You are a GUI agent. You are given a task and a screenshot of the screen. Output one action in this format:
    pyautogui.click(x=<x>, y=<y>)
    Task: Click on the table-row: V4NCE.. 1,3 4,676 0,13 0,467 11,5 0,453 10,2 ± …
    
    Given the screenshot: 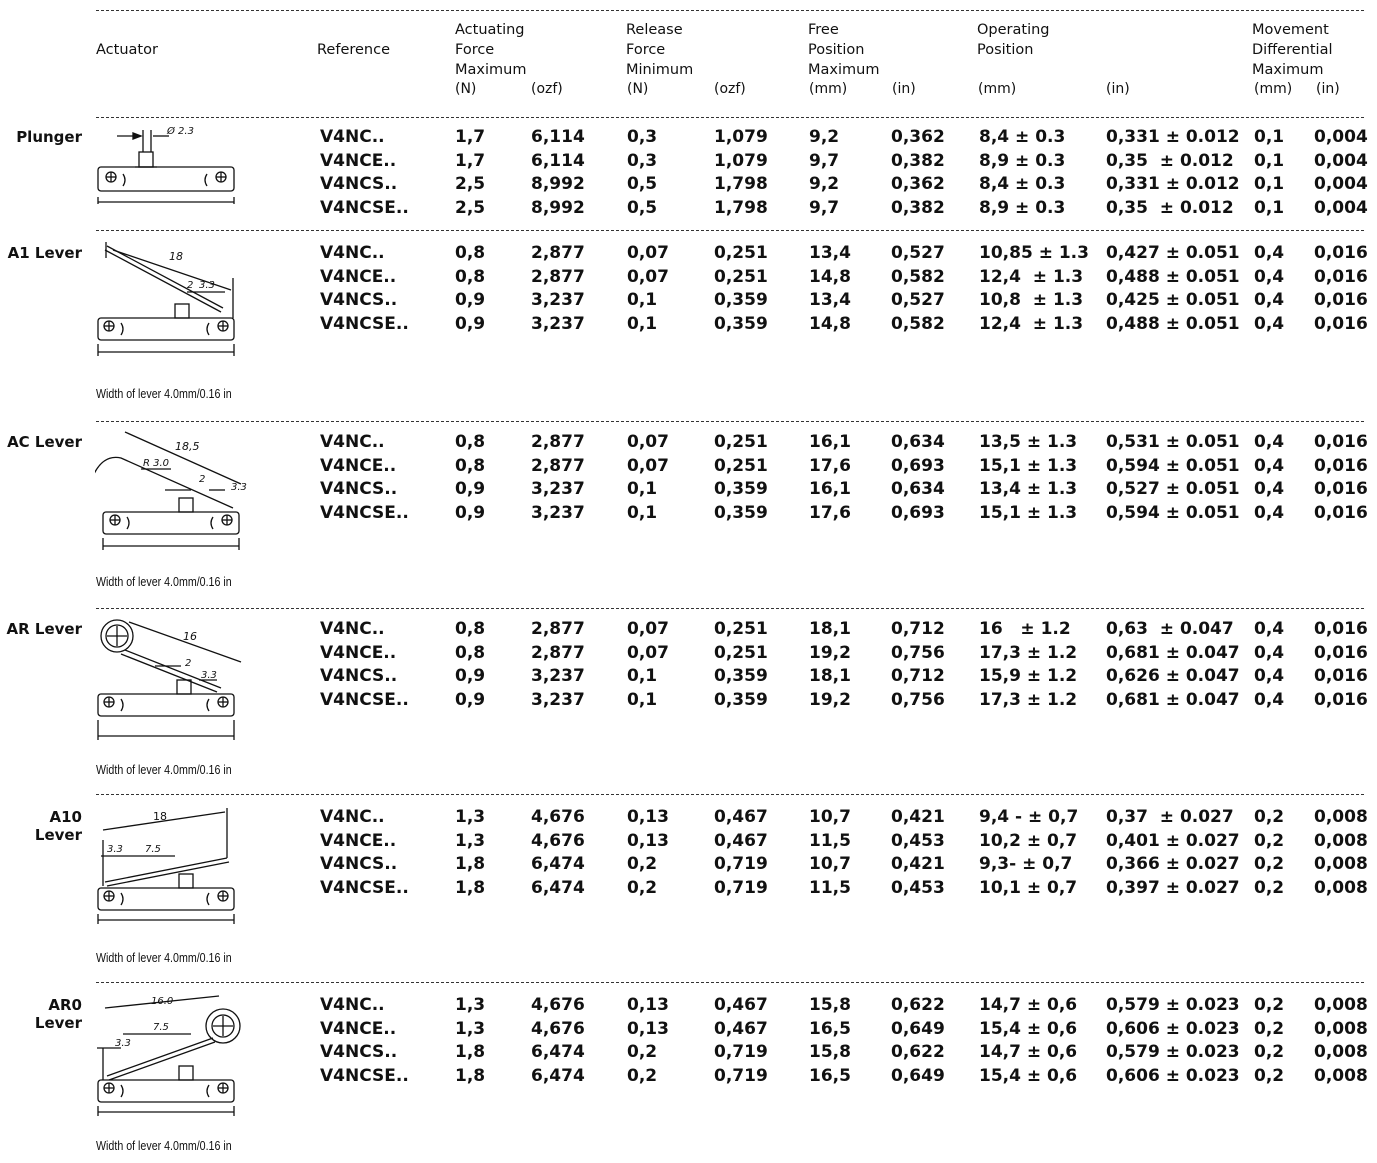 What is the action you would take?
    pyautogui.click(x=688, y=843)
    